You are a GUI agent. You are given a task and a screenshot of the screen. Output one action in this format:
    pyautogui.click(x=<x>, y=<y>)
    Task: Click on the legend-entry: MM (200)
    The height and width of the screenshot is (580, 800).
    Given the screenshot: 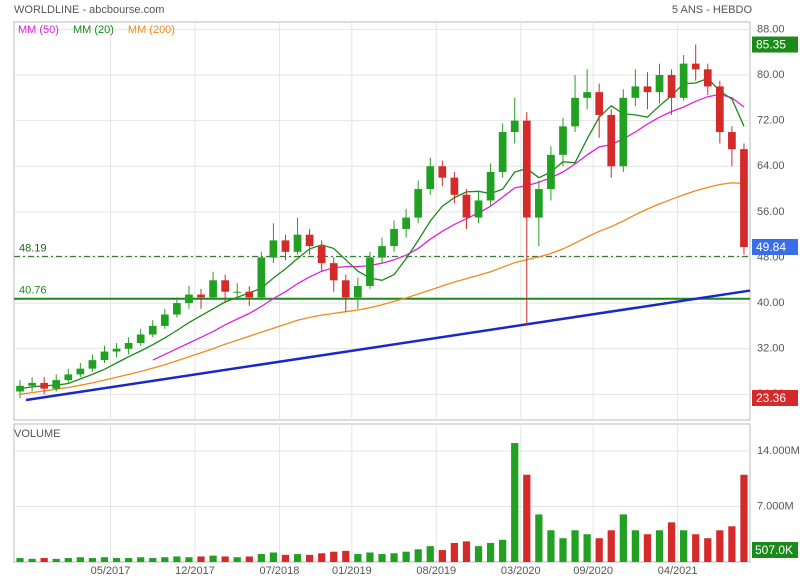 What is the action you would take?
    pyautogui.click(x=151, y=30)
    